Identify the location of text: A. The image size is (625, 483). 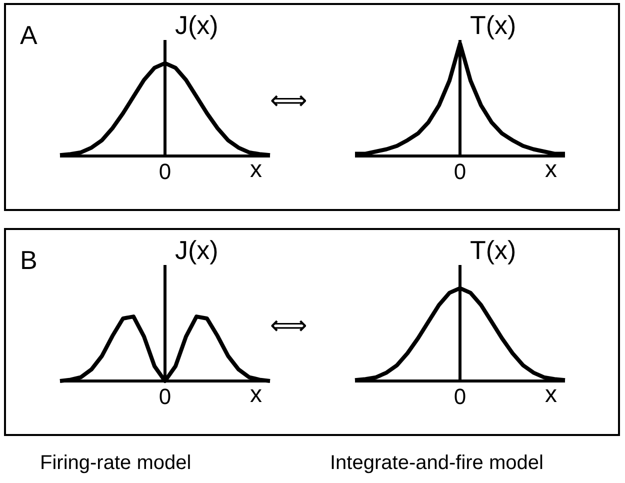
(29, 35).